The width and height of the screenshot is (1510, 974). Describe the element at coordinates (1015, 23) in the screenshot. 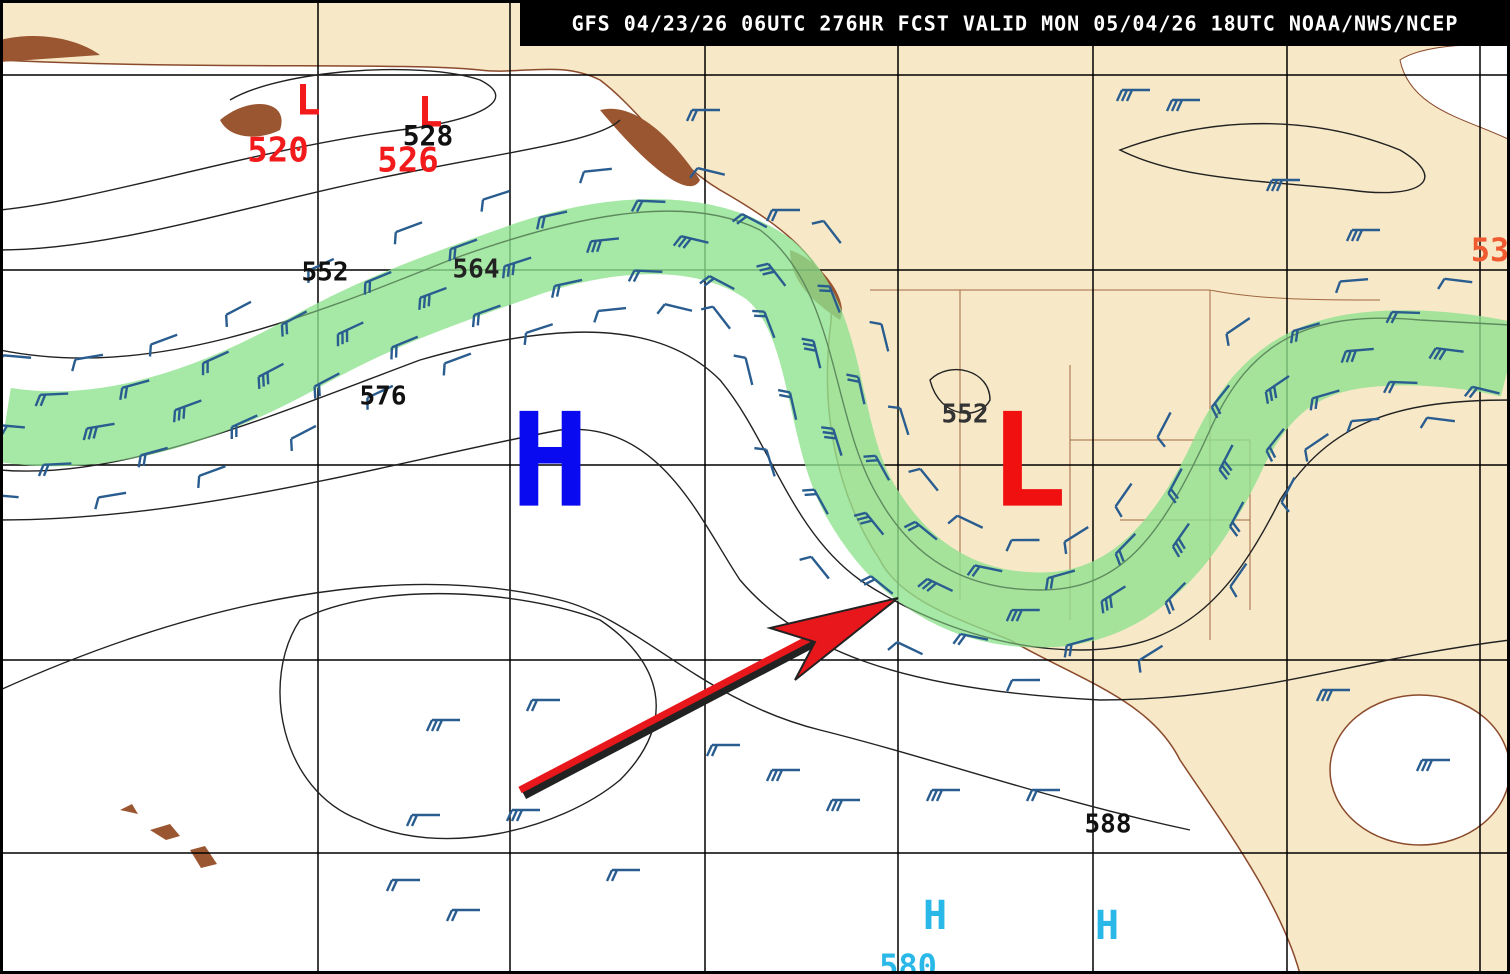

I see `header-bar` at that location.